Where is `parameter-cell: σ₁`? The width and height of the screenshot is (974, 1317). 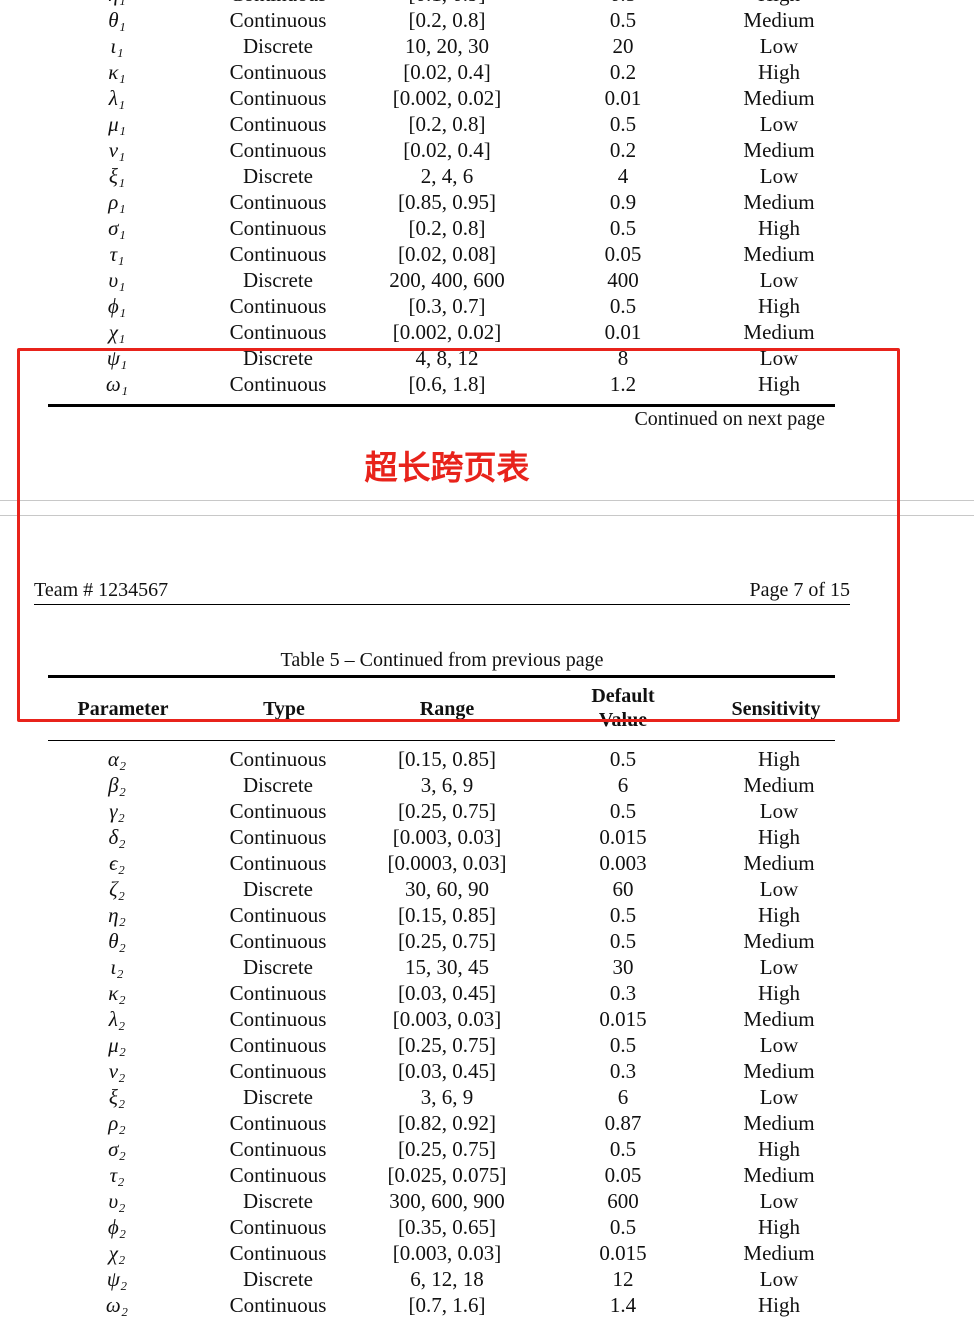
parameter-cell: σ₁ is located at coordinates (117, 228).